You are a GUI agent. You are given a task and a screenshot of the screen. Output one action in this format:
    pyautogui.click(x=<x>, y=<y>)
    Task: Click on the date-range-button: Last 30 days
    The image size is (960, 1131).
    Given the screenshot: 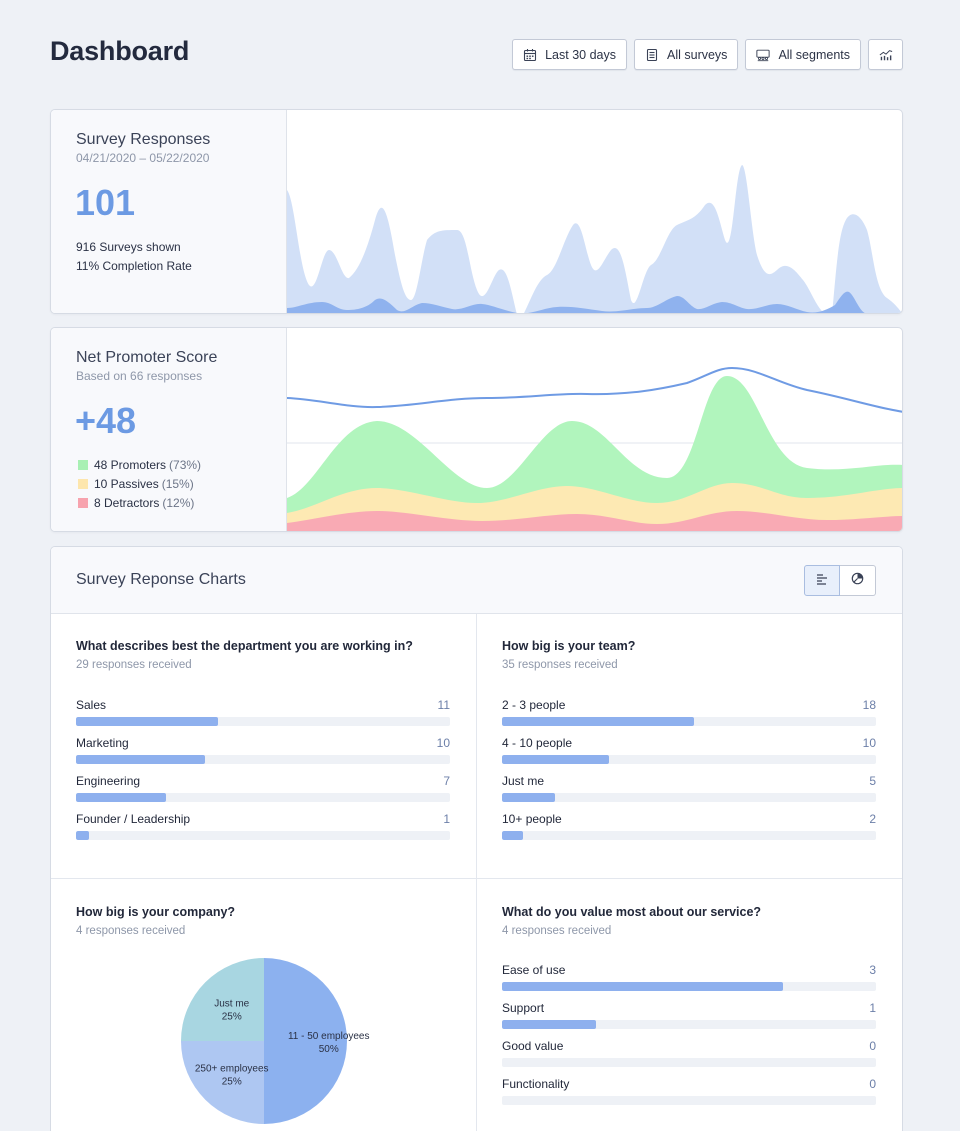 What is the action you would take?
    pyautogui.click(x=569, y=54)
    